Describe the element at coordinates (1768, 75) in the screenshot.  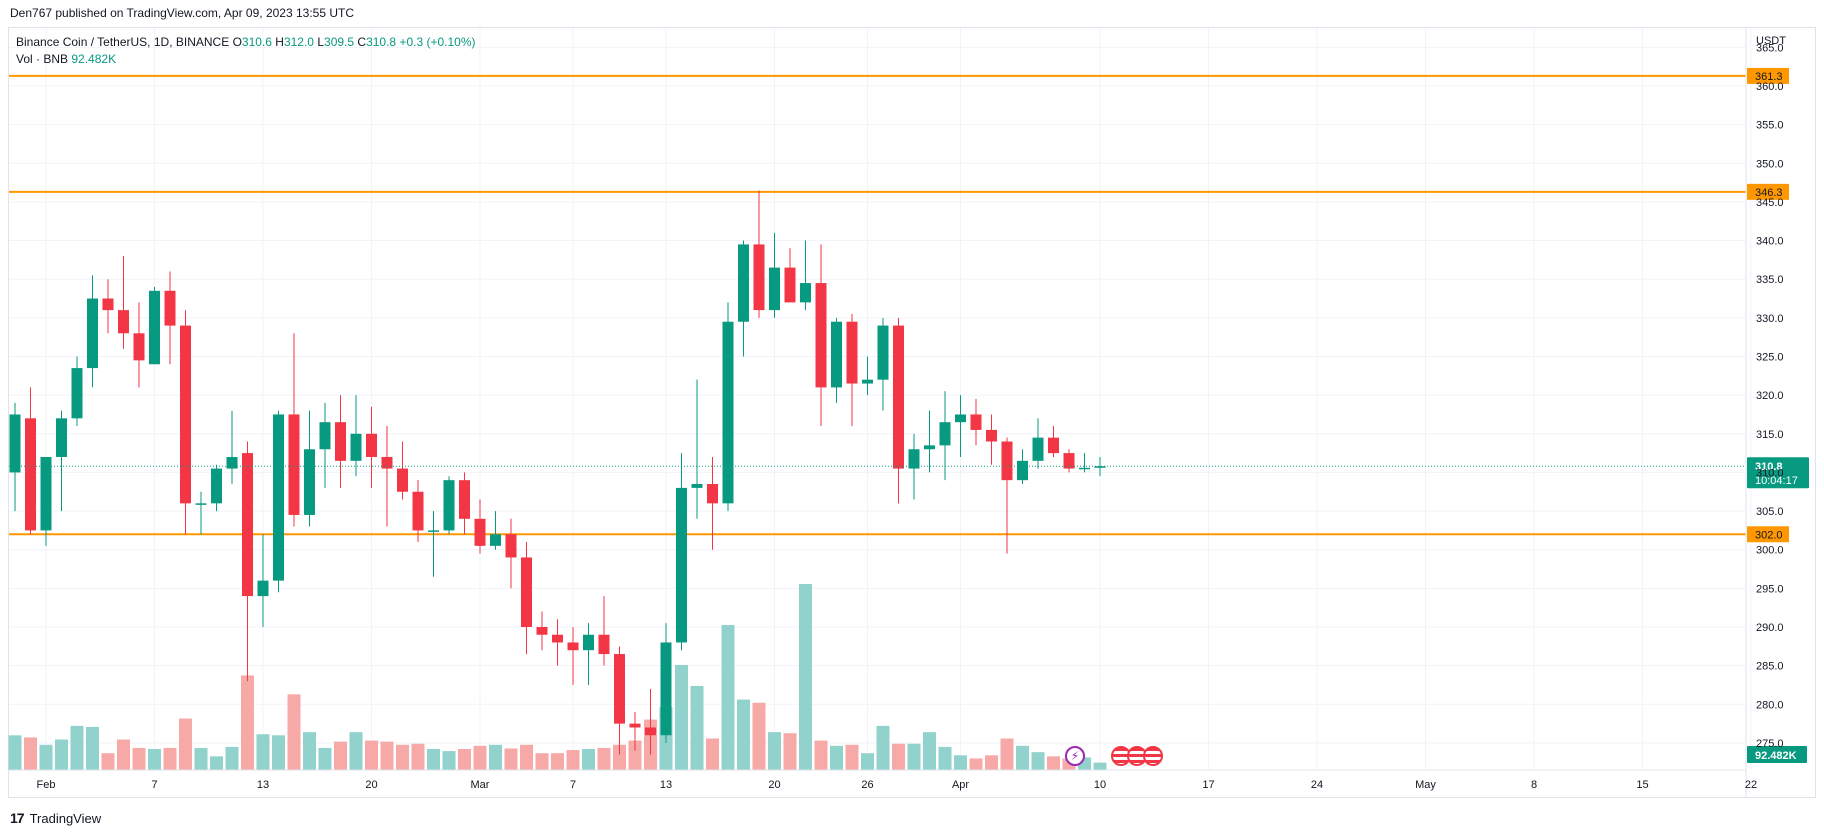
I see `level-price-badge` at that location.